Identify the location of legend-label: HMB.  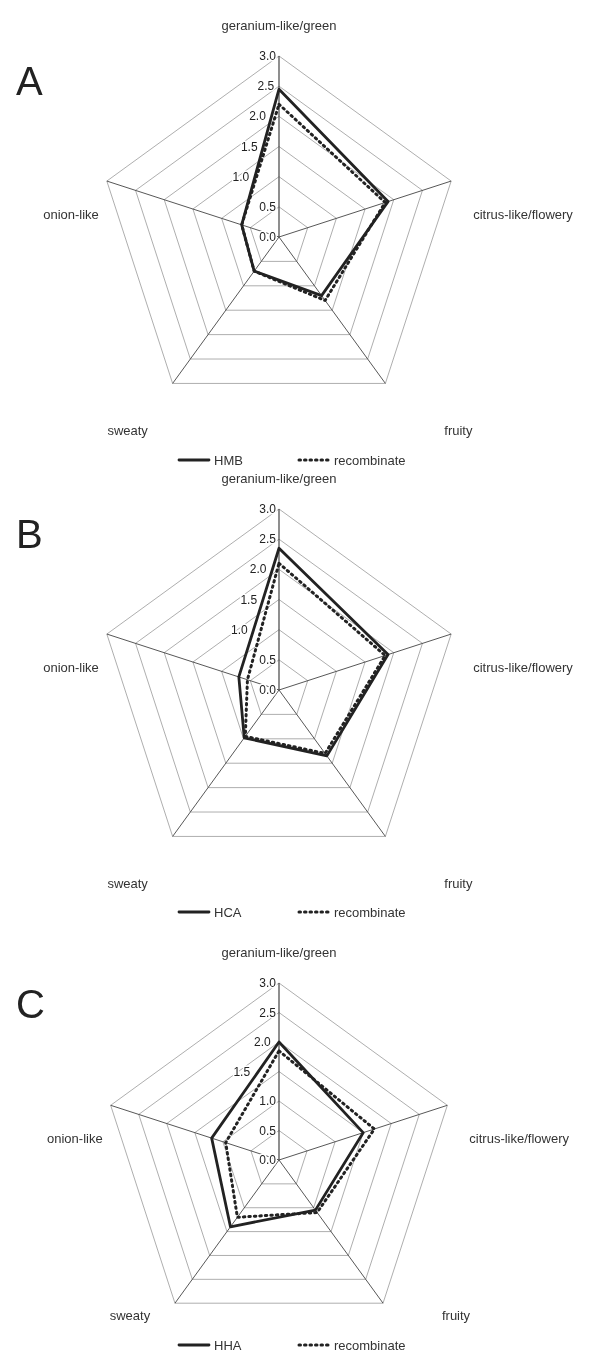
(228, 460).